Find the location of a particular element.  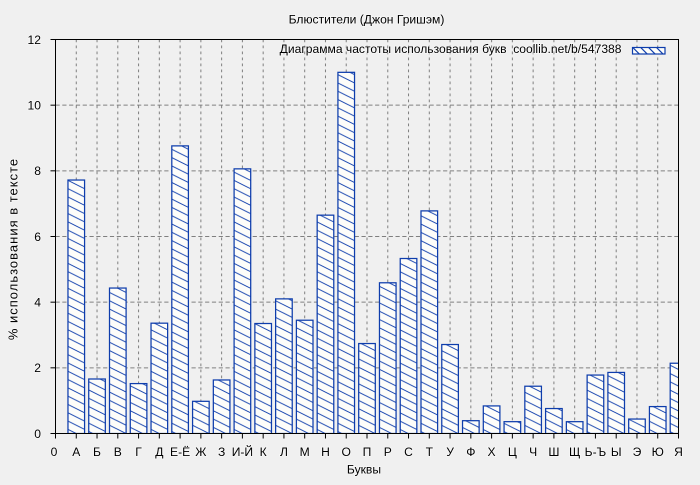

svg-text: Я is located at coordinates (678, 452).